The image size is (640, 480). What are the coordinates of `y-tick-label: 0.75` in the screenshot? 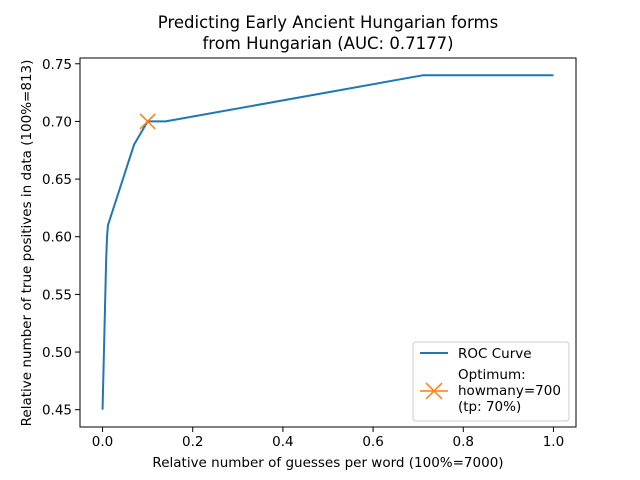 It's located at (57, 65).